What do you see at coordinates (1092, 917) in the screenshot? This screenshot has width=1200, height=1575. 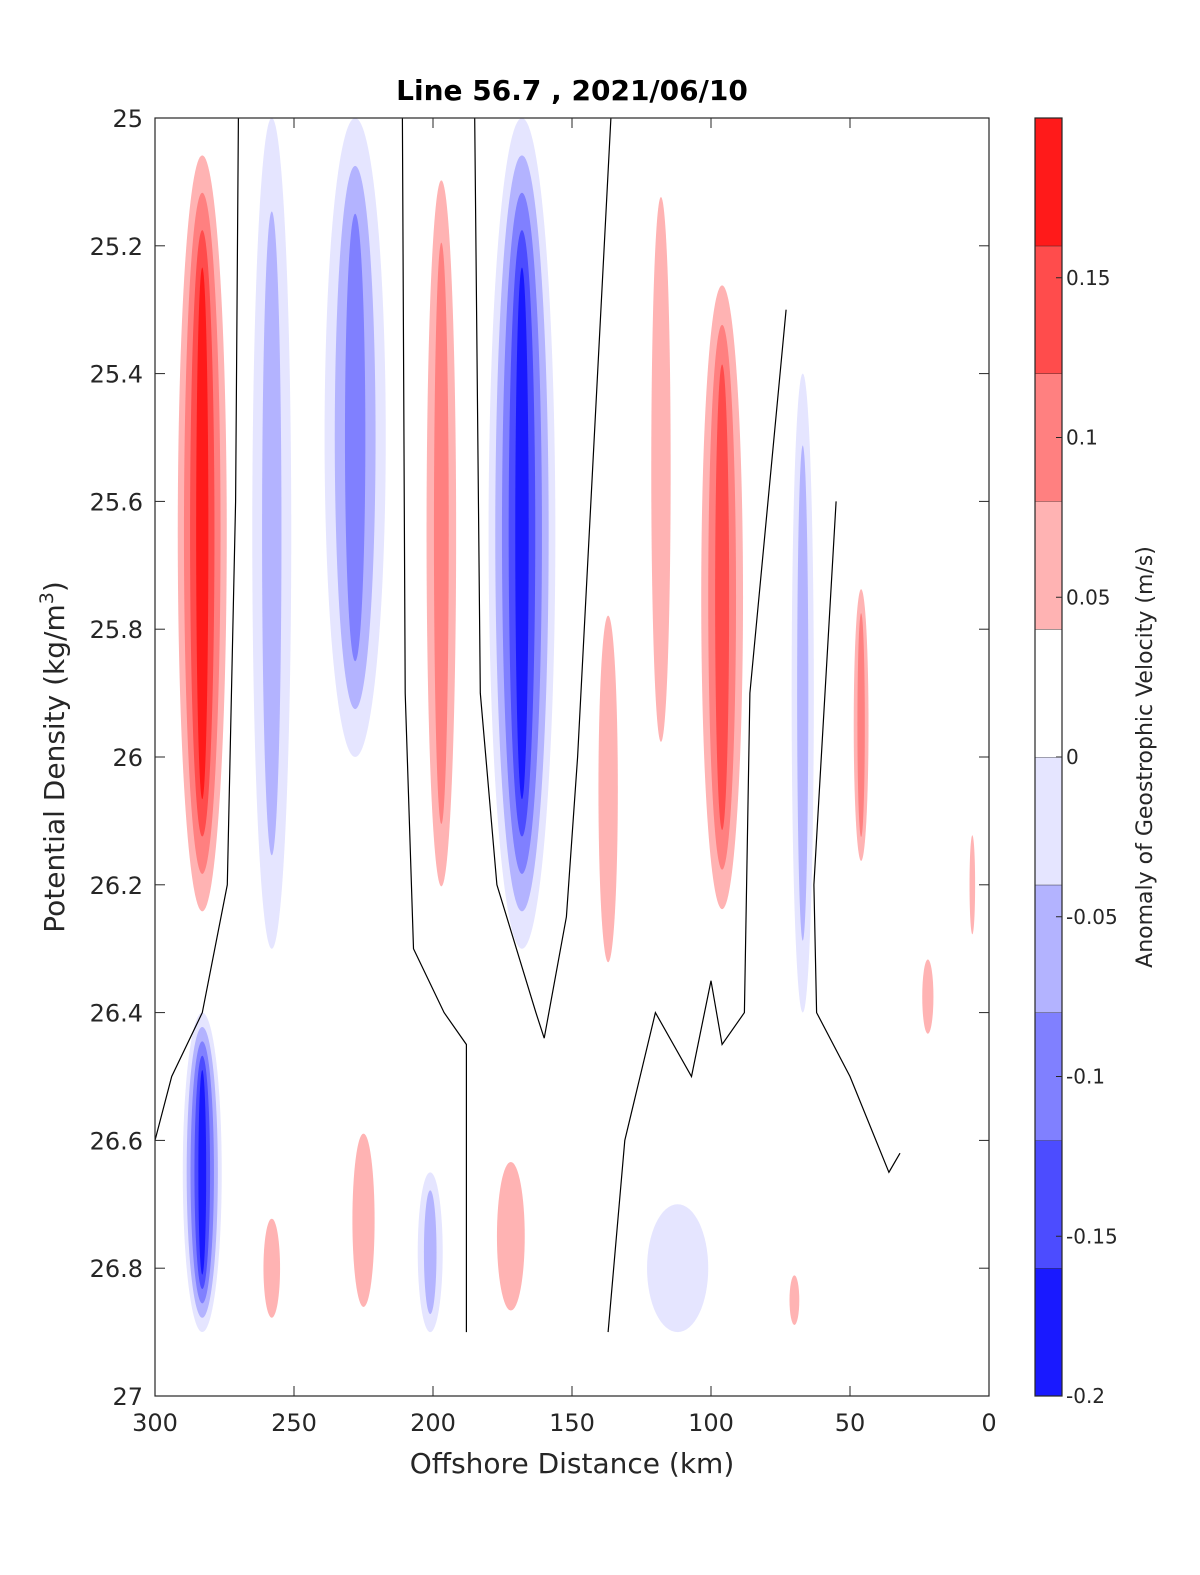 I see `colorbar-tick-label--0.05: -0.05` at bounding box center [1092, 917].